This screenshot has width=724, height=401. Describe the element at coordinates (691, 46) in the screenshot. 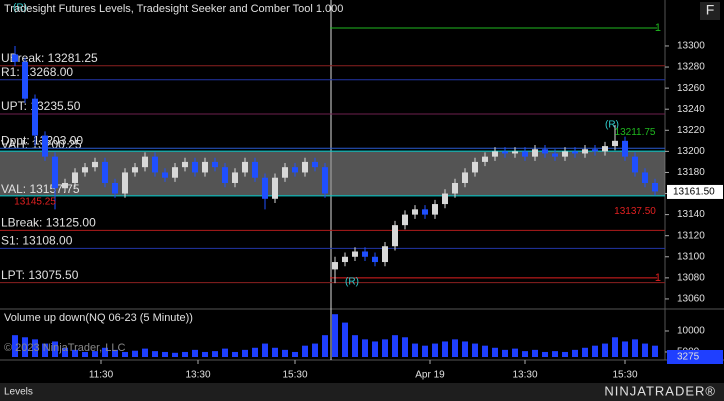

I see `y-tick-label: 13300` at that location.